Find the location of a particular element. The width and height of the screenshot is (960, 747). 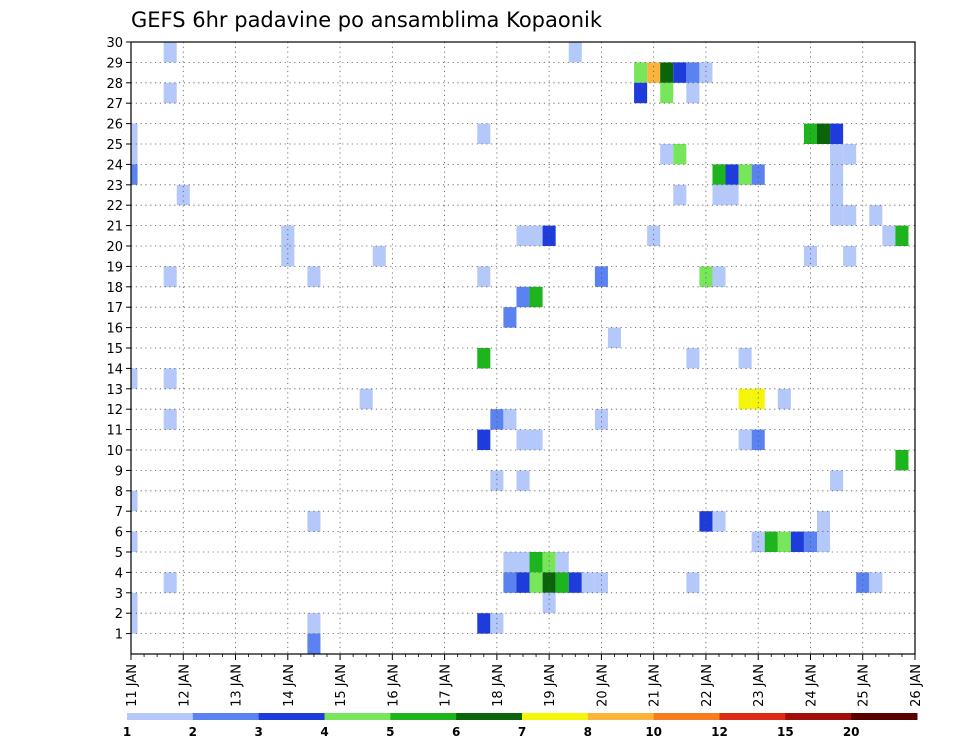

x-tick-label: 14 JAN is located at coordinates (289, 685).